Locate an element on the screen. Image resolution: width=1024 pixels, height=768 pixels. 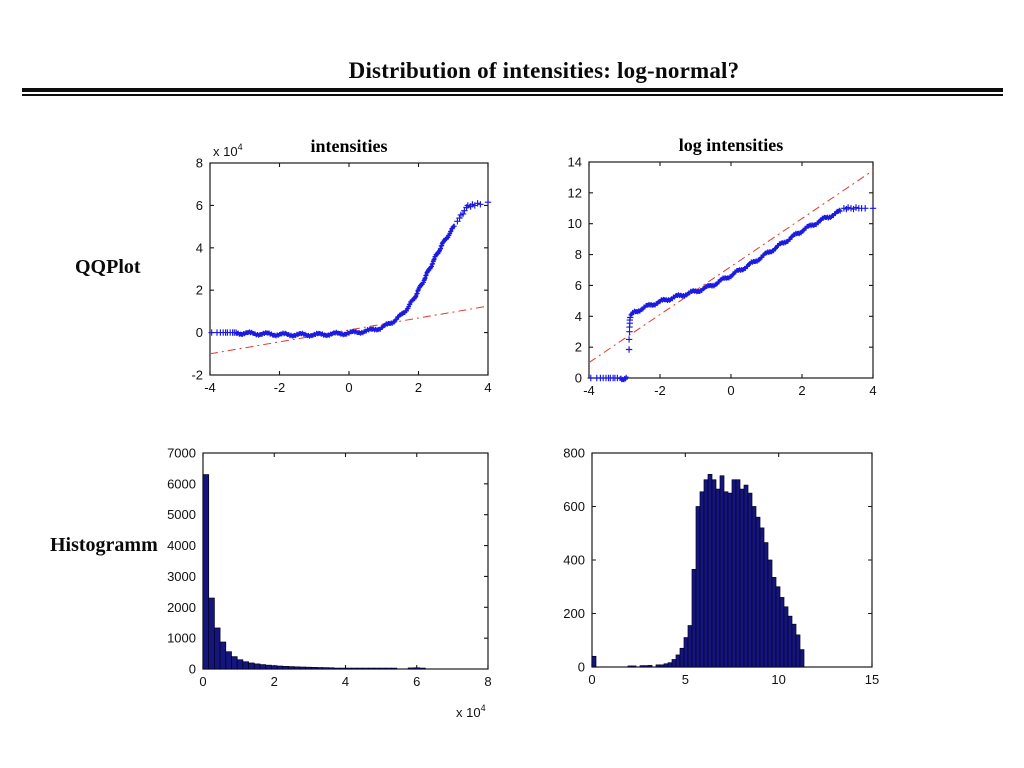
divider-thick-line is located at coordinates (512, 90).